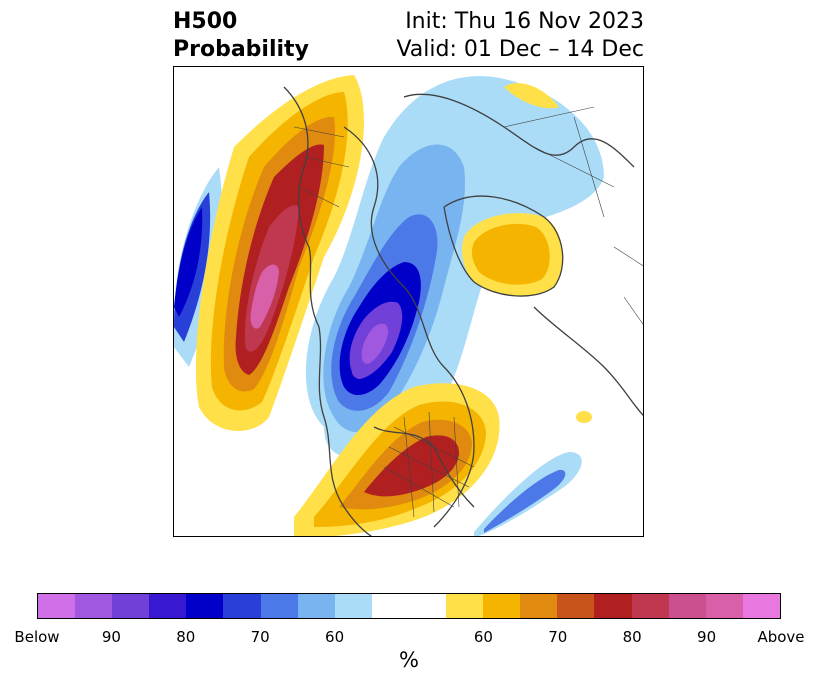  What do you see at coordinates (584, 417) in the screenshot?
I see `arctic-warm-blob` at bounding box center [584, 417].